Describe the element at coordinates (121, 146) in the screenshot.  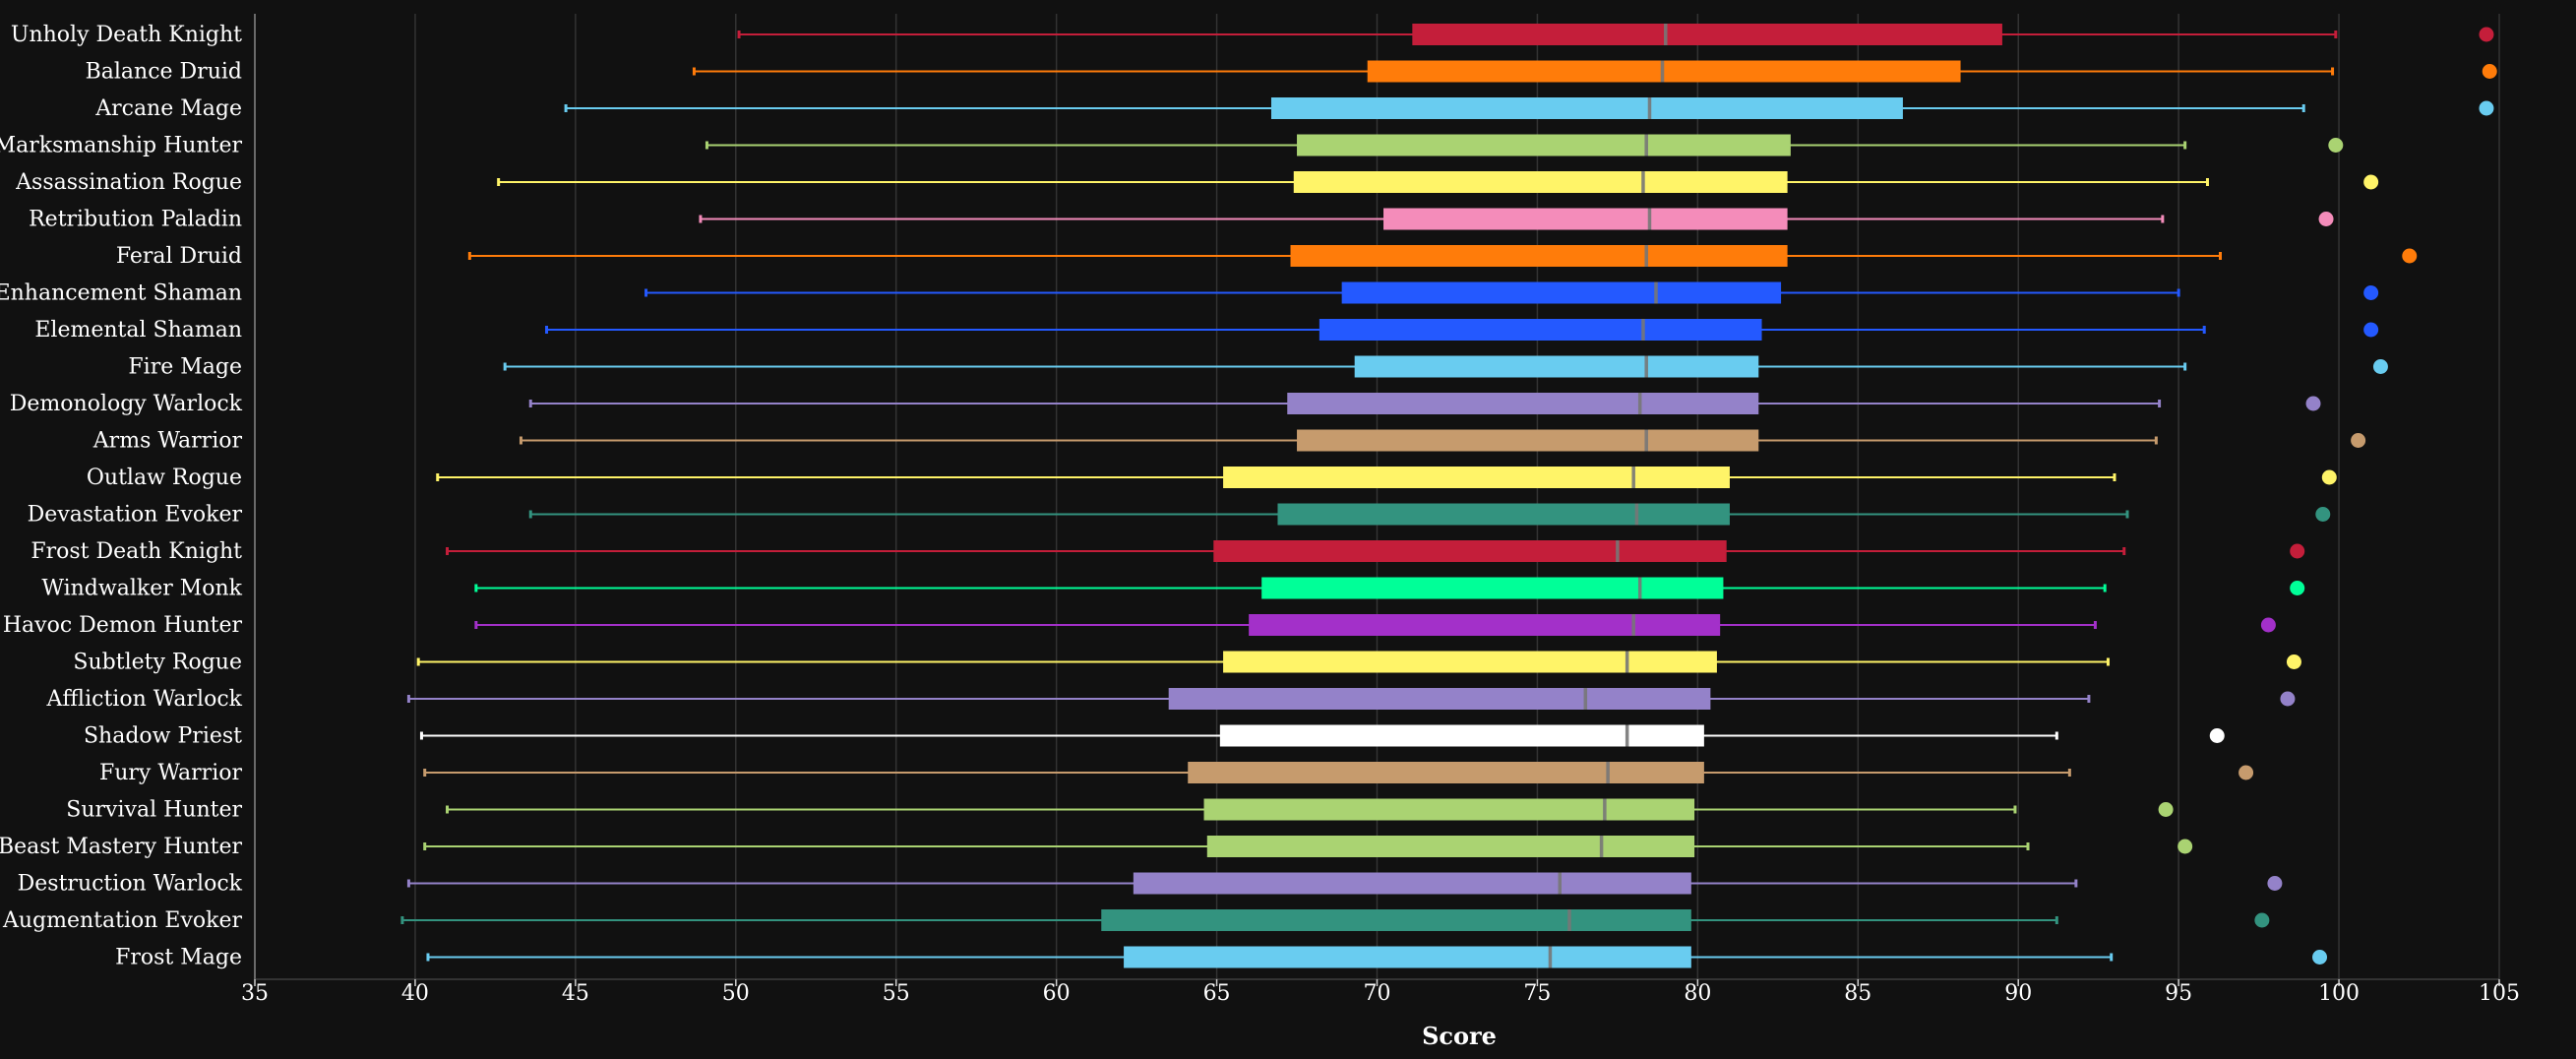
I see `category-label: Marksmanship Hunter` at that location.